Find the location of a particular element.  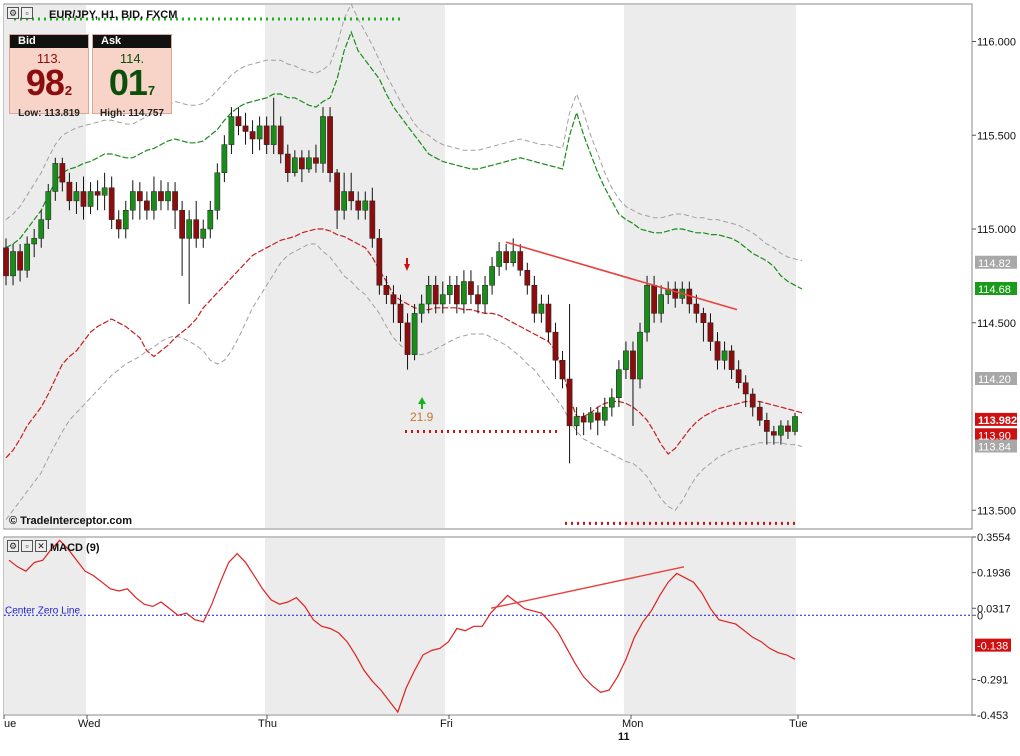

y-tick-label: 116.000 is located at coordinates (996, 43).